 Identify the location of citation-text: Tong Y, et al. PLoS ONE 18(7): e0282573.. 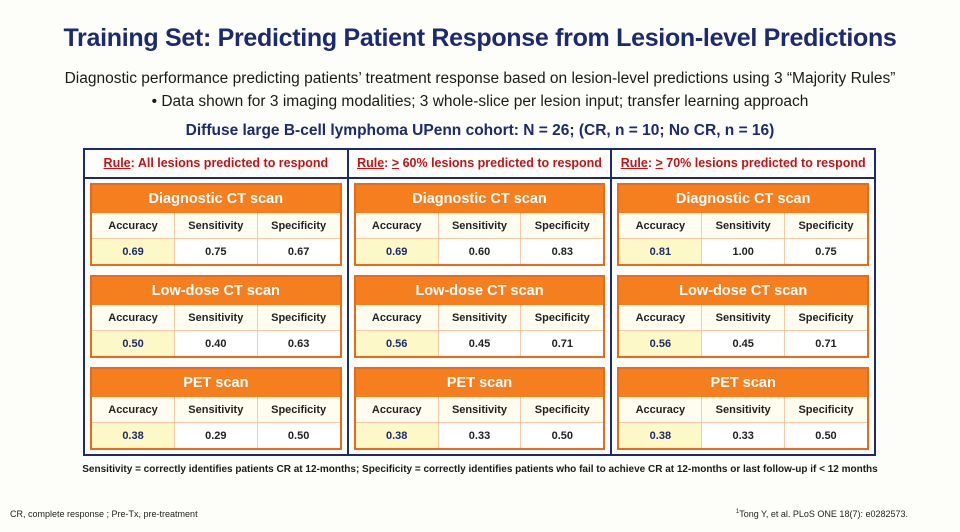
(823, 514).